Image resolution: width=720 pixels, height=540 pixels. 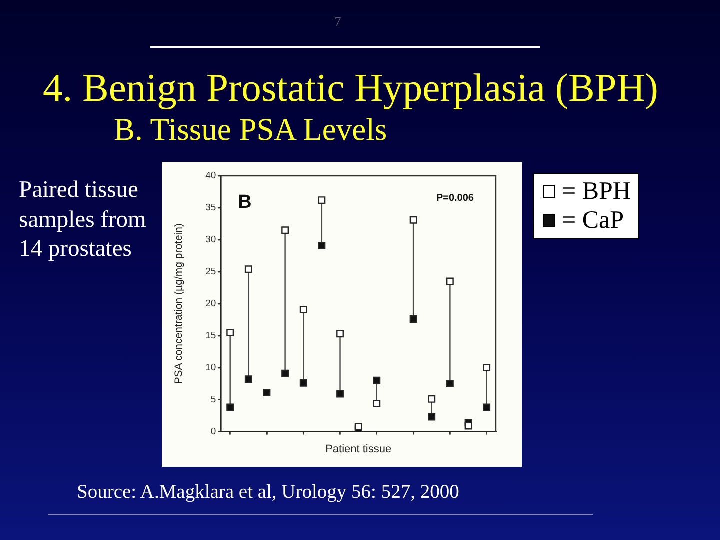 What do you see at coordinates (211, 368) in the screenshot?
I see `y-tick-label: 10` at bounding box center [211, 368].